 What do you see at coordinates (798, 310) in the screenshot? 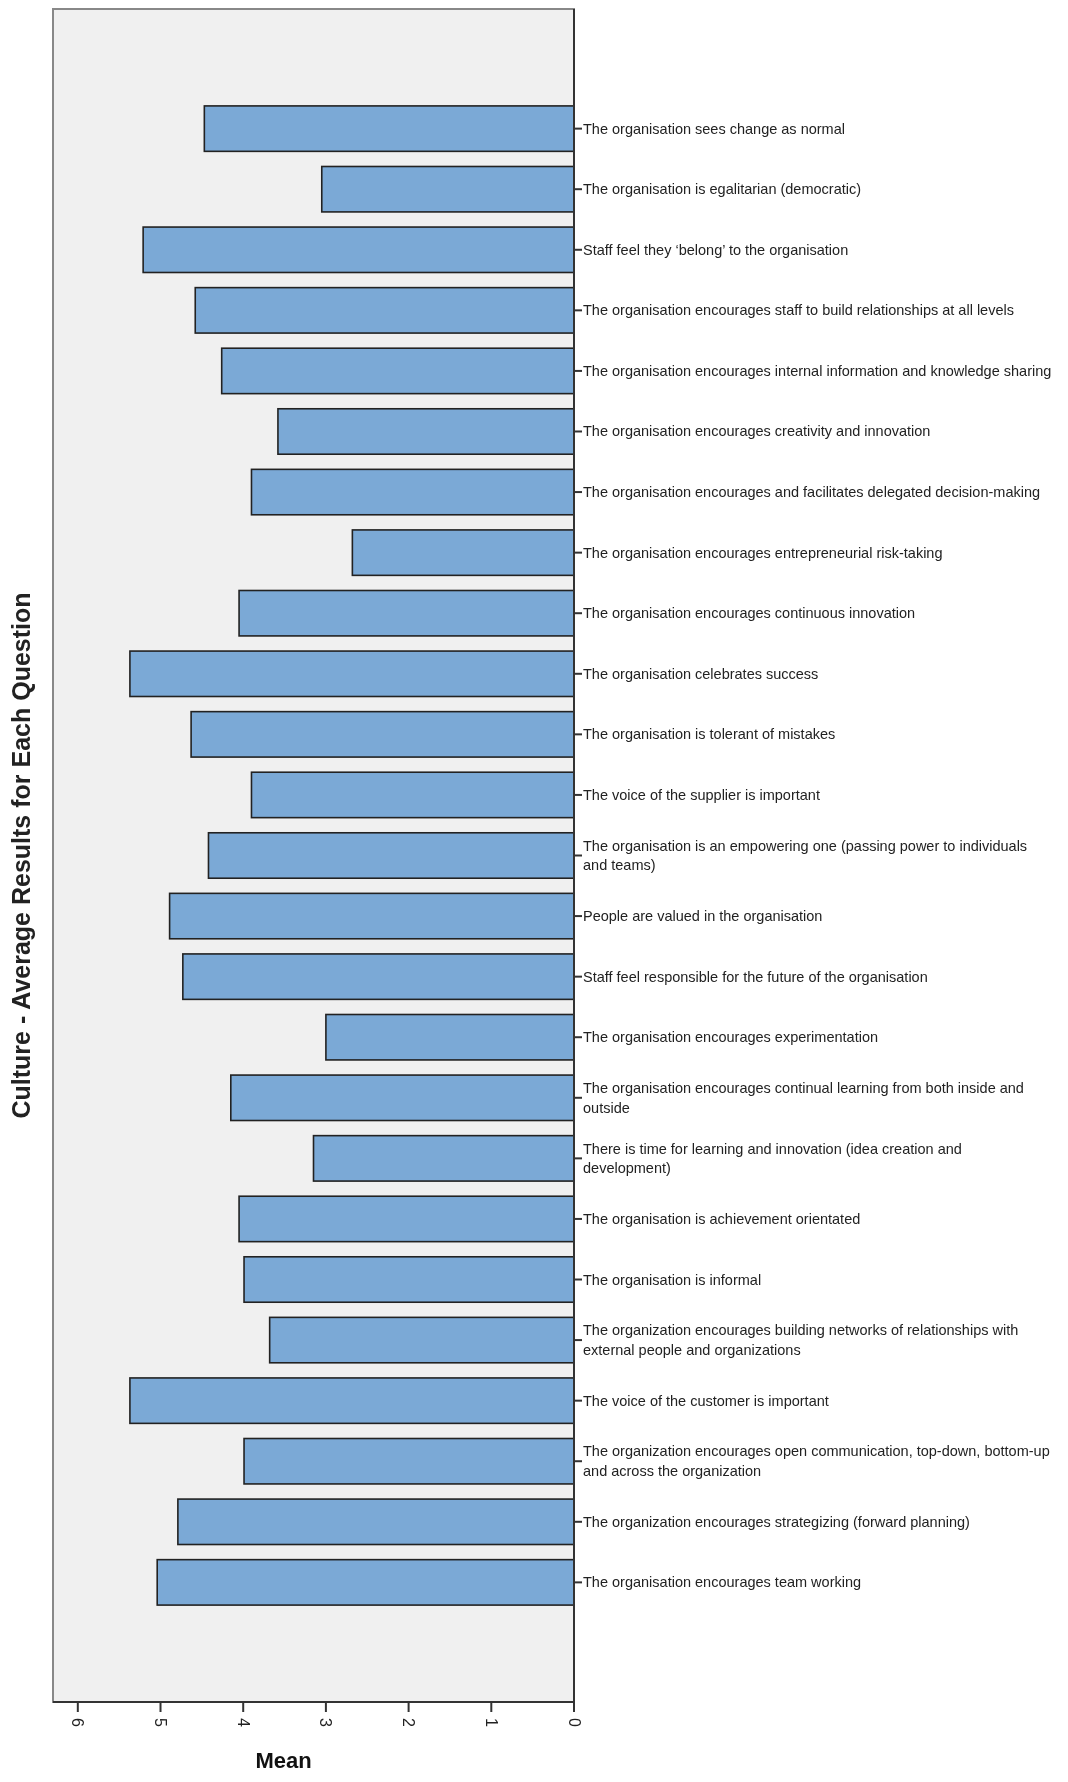
I see `y-tick-label: The organisation encourages staff to build relationships at all levels` at bounding box center [798, 310].